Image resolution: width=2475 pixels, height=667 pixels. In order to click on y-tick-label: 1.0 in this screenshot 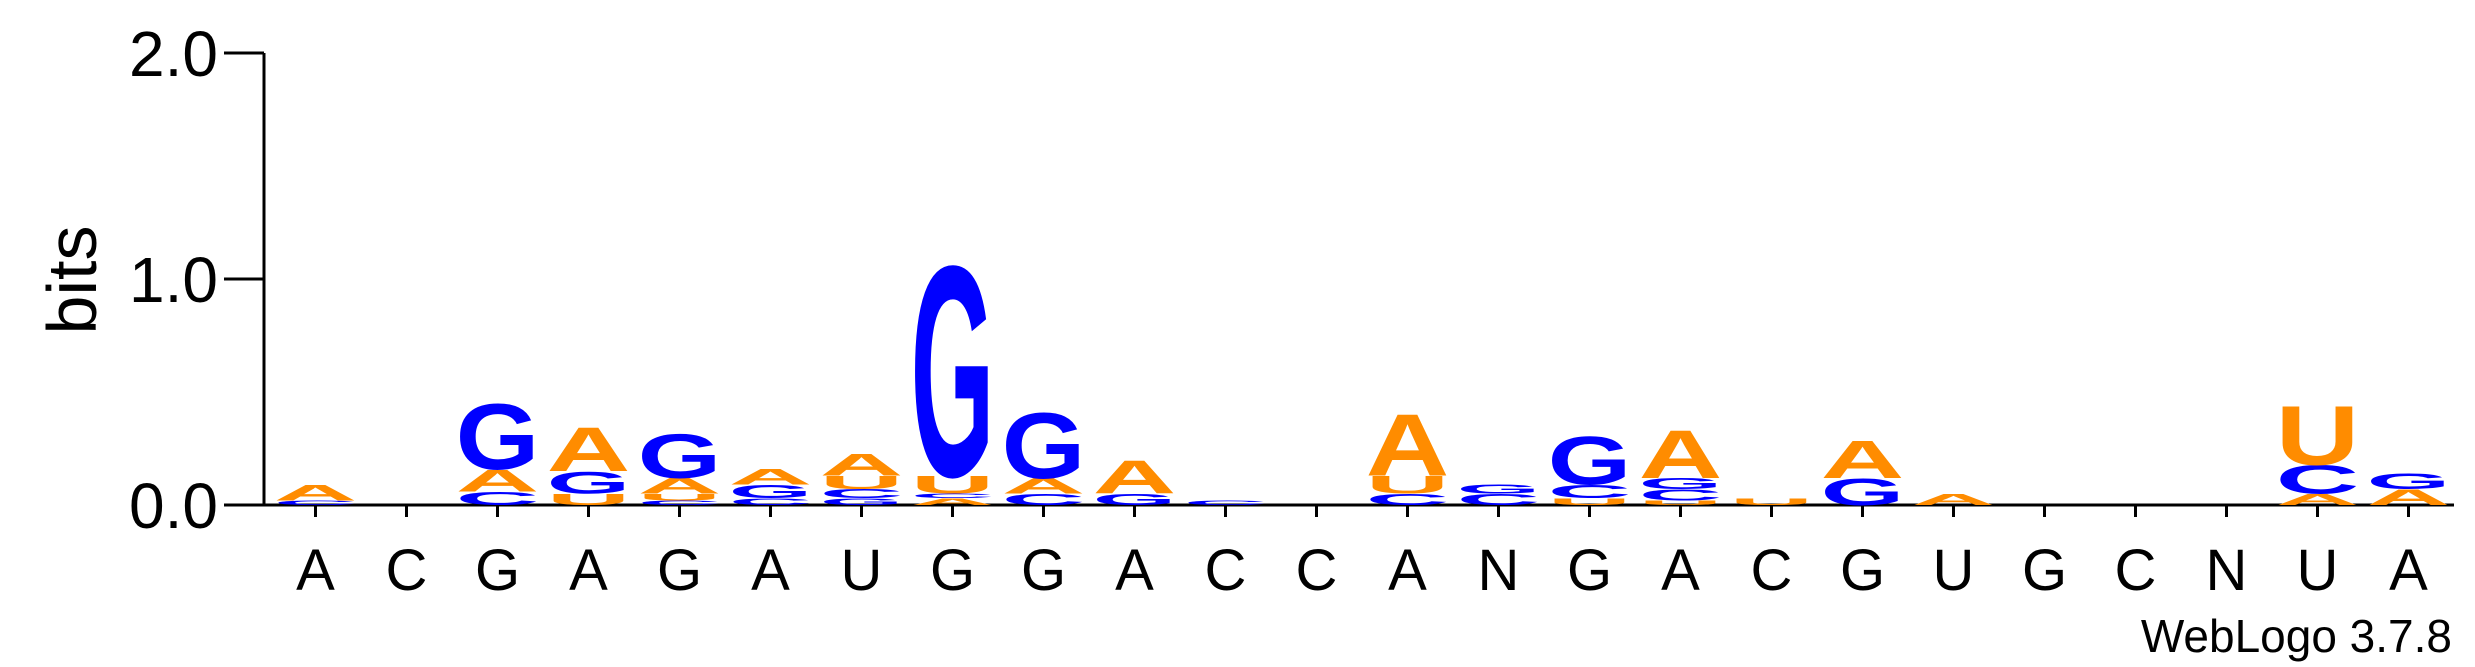, I will do `click(173, 280)`.